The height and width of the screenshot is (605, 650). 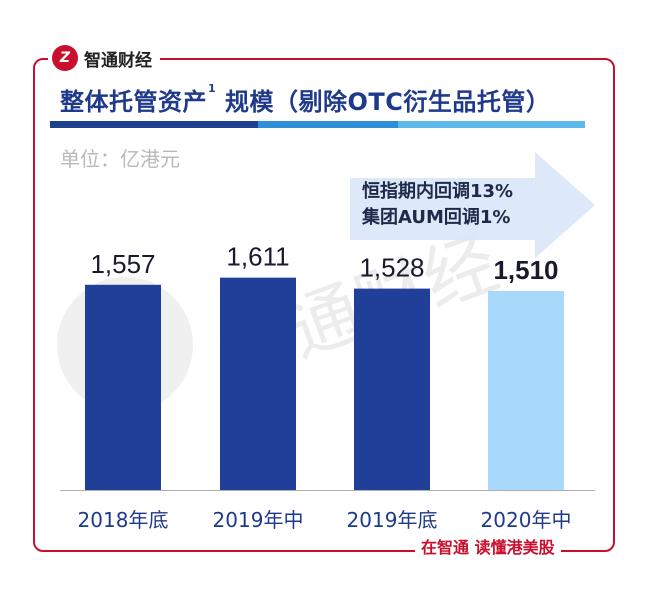 I want to click on annotation: 恒指期内回调13% 集团AUM回调1%, so click(x=437, y=205).